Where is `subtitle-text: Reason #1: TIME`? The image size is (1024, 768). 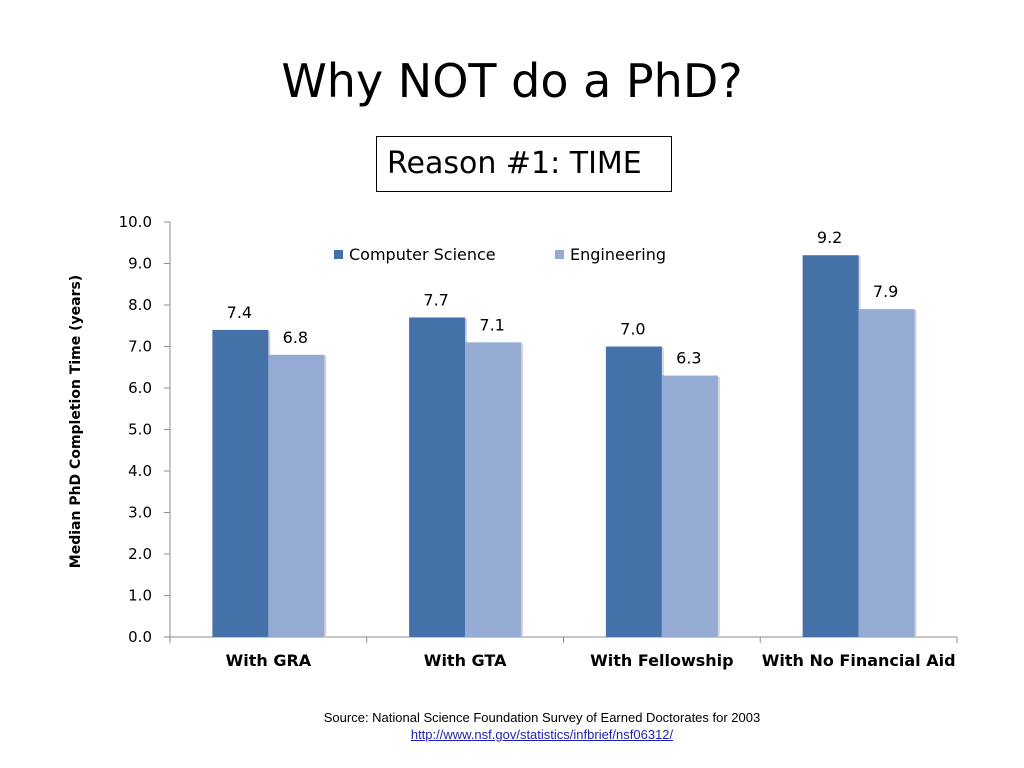
subtitle-text: Reason #1: TIME is located at coordinates (514, 163).